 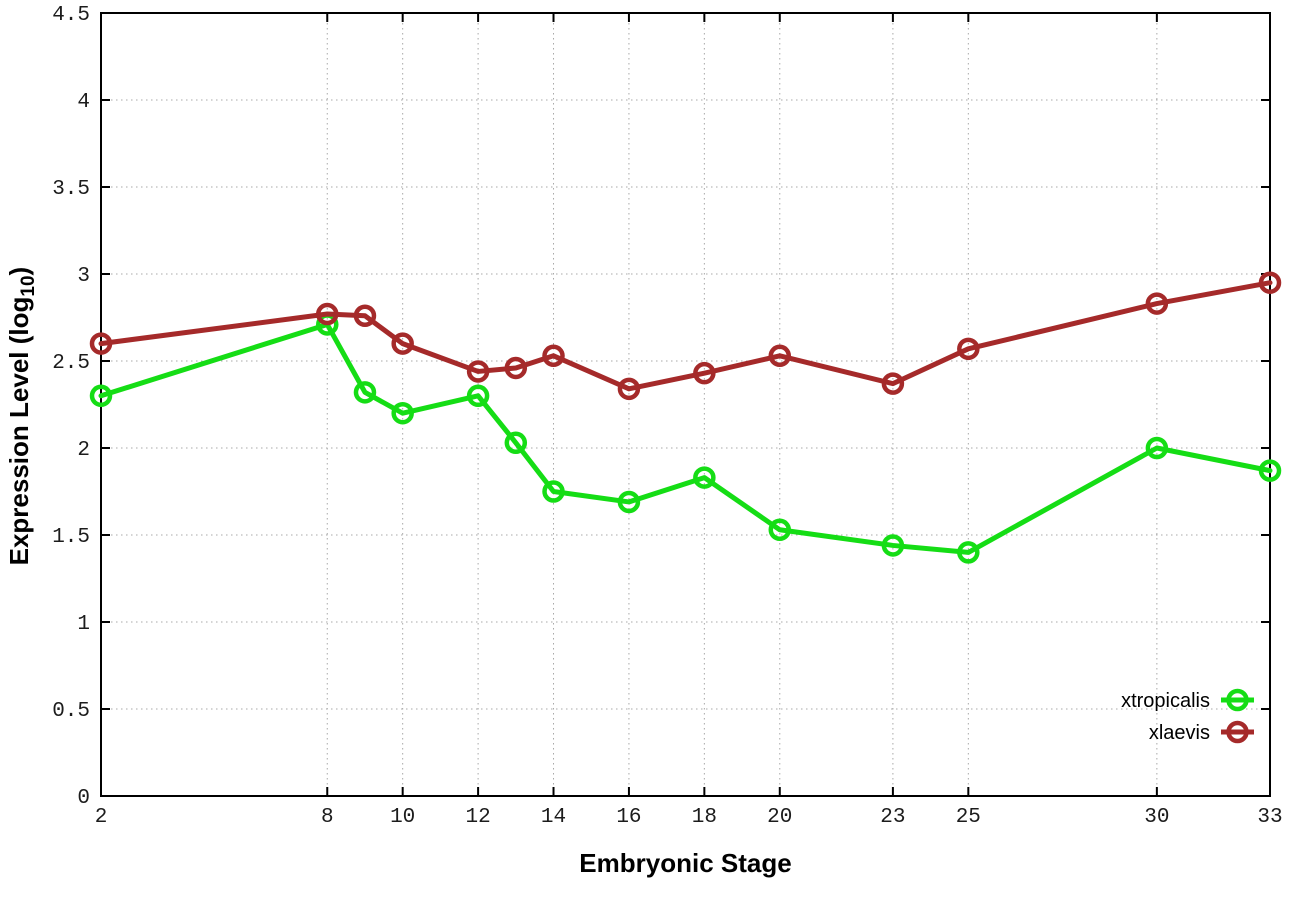 What do you see at coordinates (685, 863) in the screenshot?
I see `x-axis-title: Embryonic Stage` at bounding box center [685, 863].